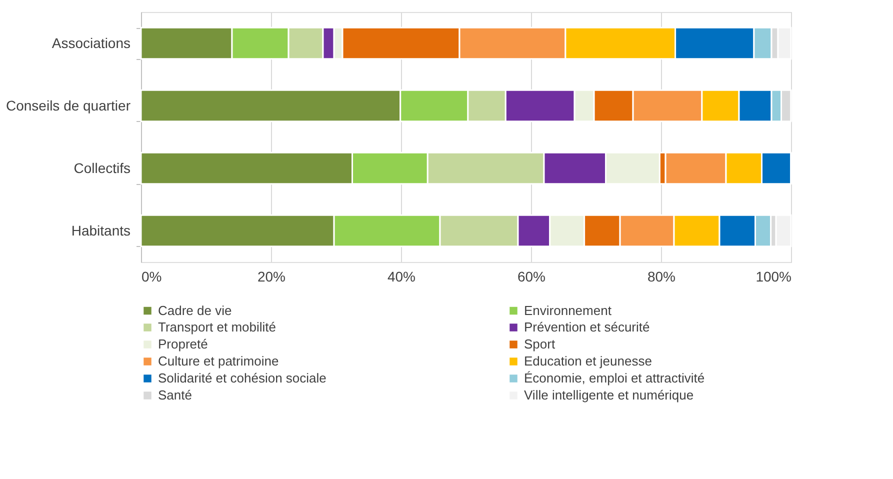  What do you see at coordinates (614, 378) in the screenshot?
I see `legend-label: Économie, emploi et attractivité` at bounding box center [614, 378].